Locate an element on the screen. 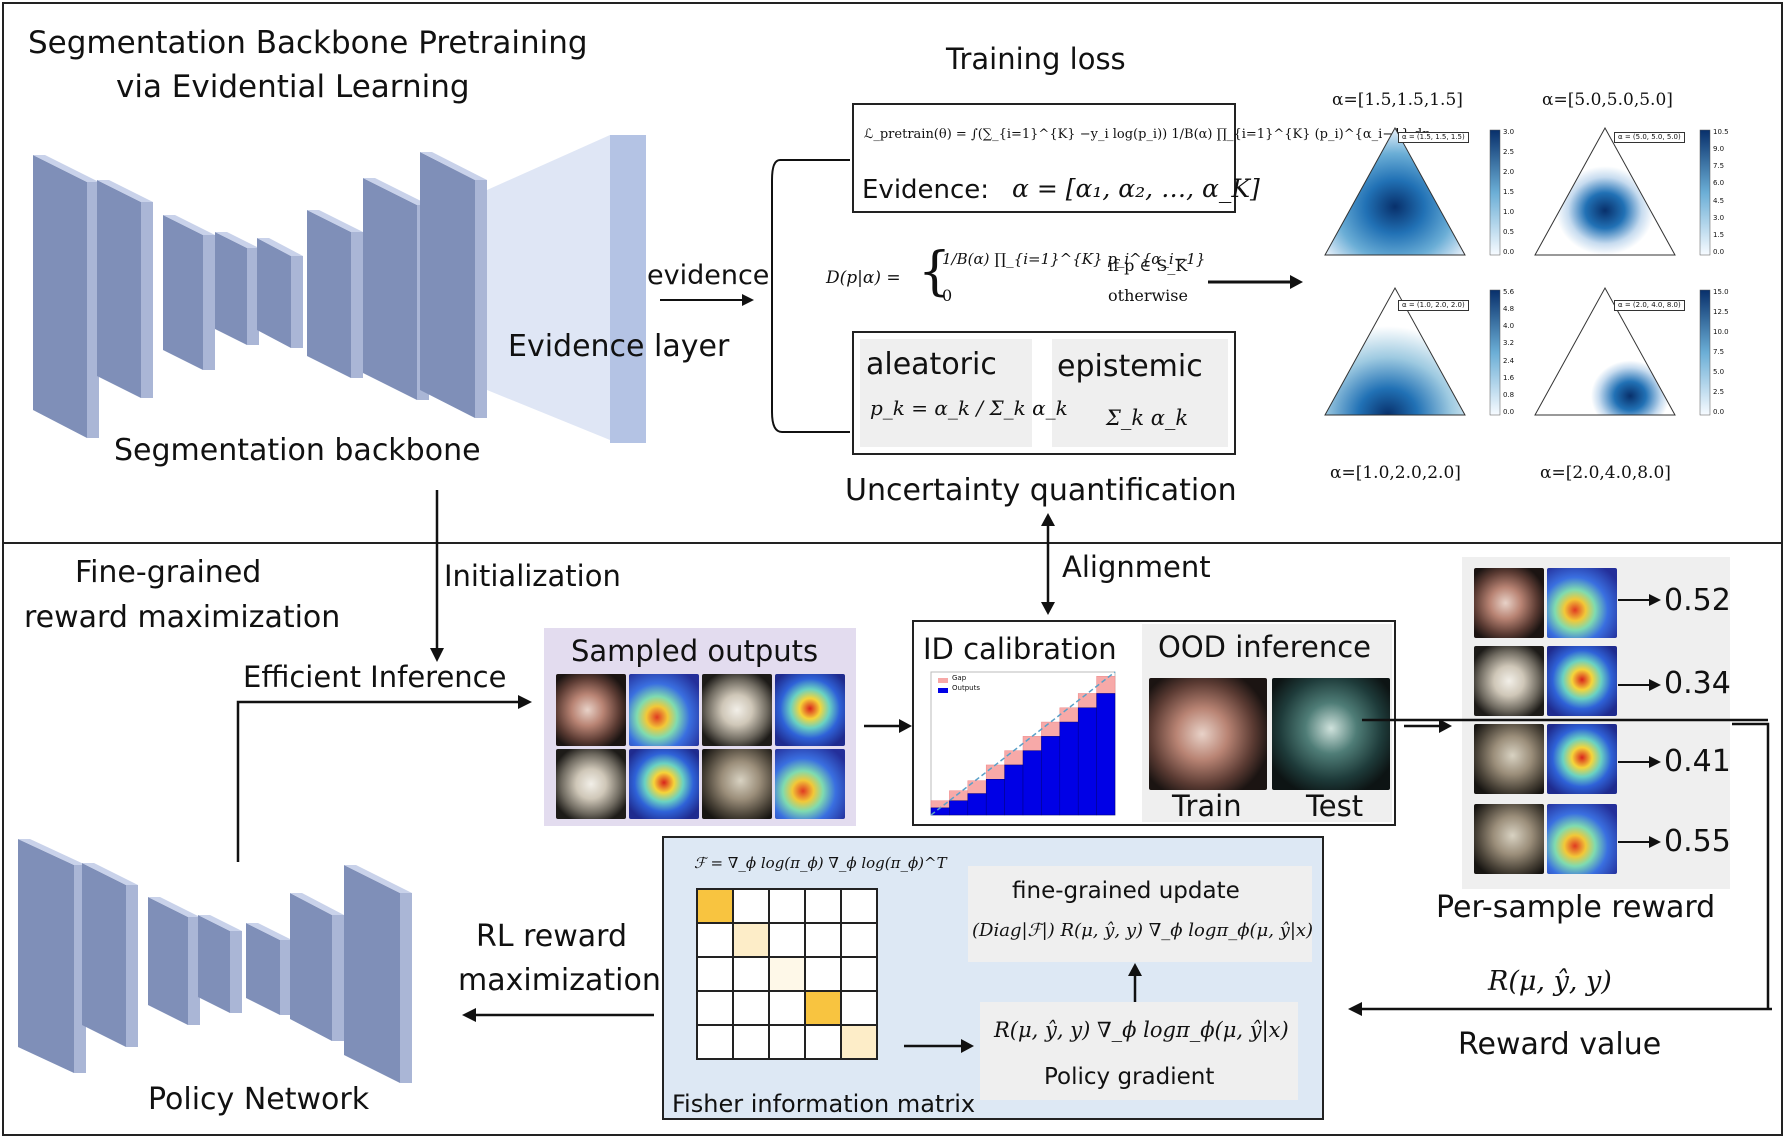 Image resolution: width=1785 pixels, height=1138 pixels. epistemic-label: epistemic is located at coordinates (1130, 366).